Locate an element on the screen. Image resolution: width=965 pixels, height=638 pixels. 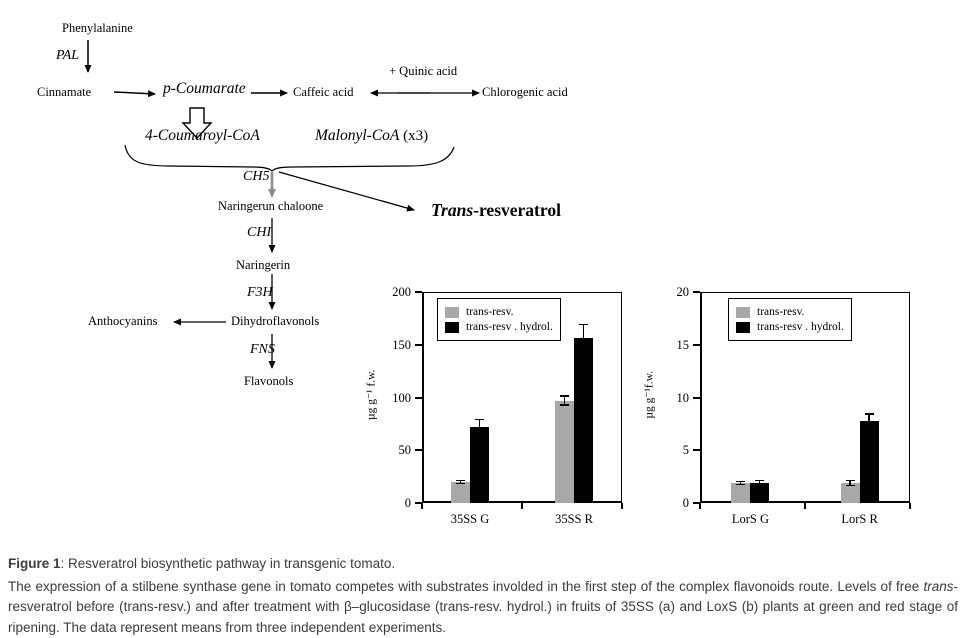
y-tick-label: 150 is located at coordinates (401, 344).